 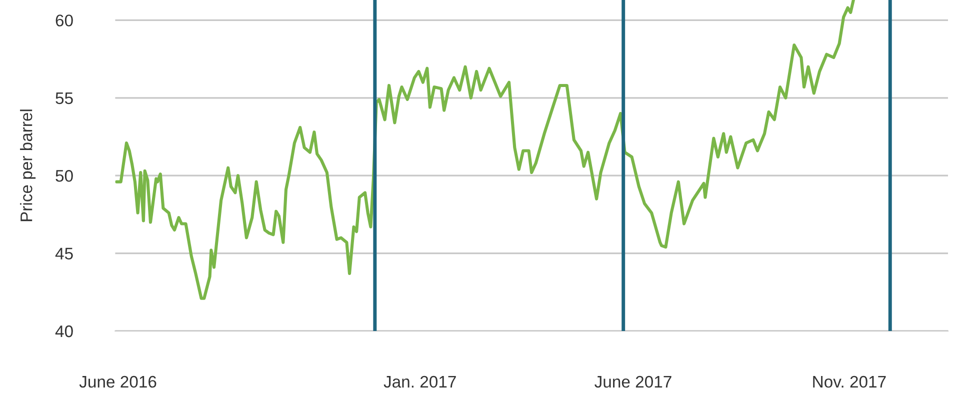 What do you see at coordinates (849, 382) in the screenshot?
I see `x-tick-label: Nov. 2017` at bounding box center [849, 382].